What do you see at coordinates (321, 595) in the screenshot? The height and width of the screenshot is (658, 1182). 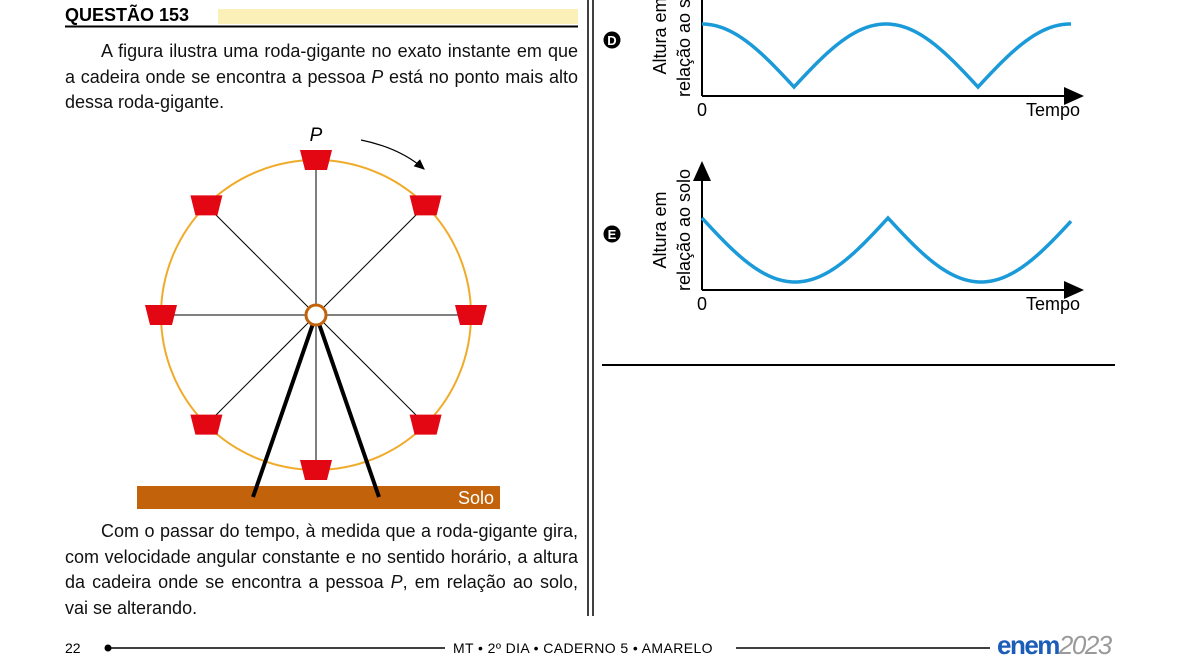 I see `text: , em relação ao solo, vai se alterando.` at bounding box center [321, 595].